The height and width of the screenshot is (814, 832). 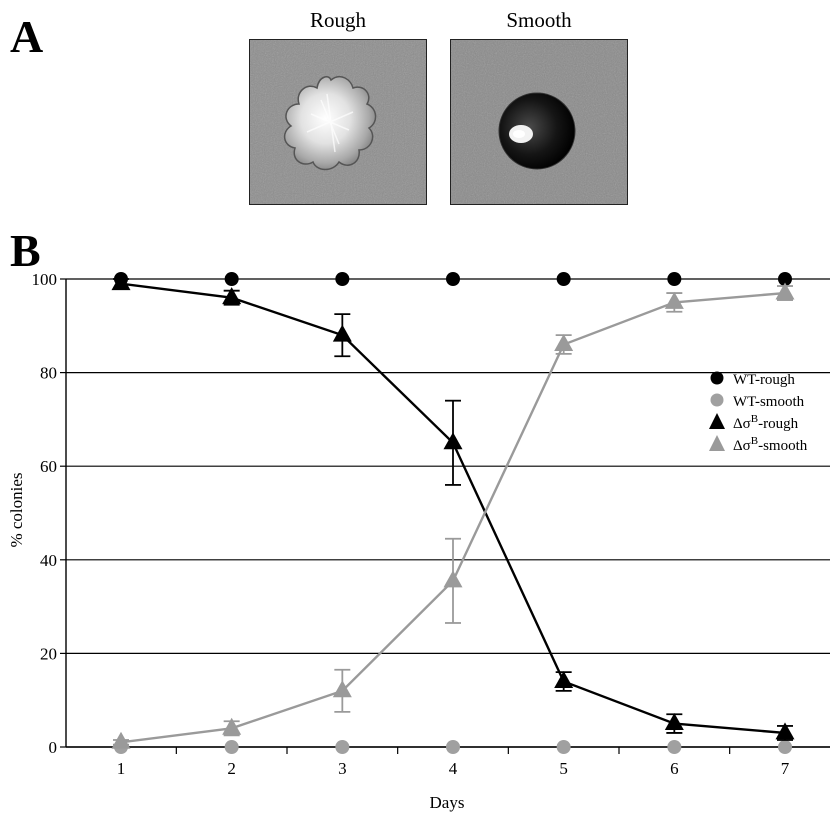 I want to click on legend-label: ΔσB-smooth, so click(x=770, y=444).